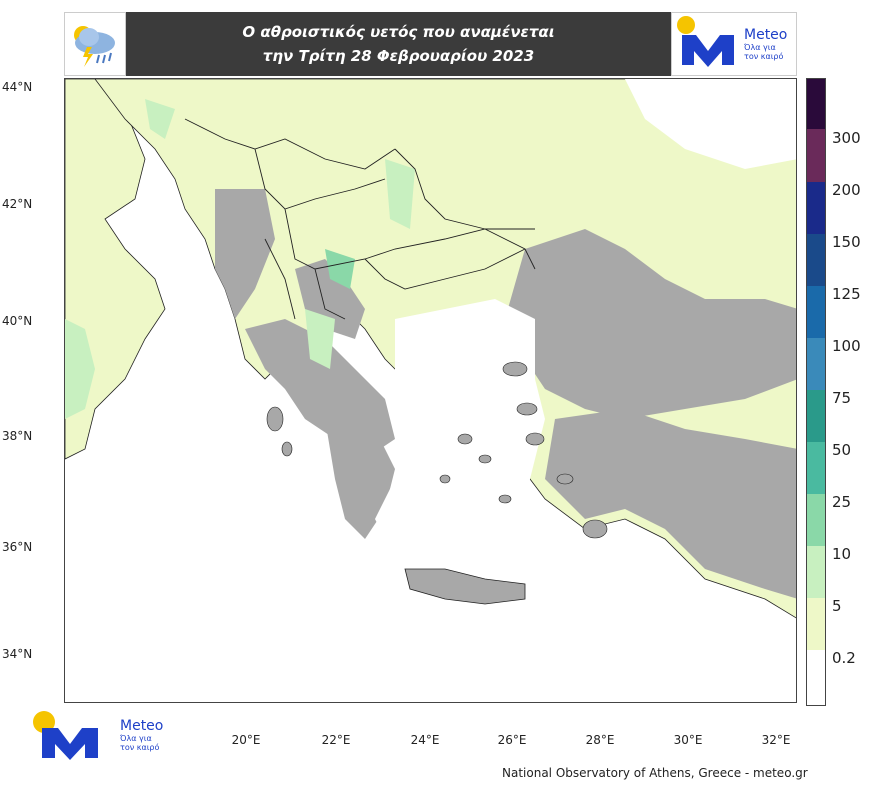  What do you see at coordinates (465, 586) in the screenshot?
I see `crete-island` at bounding box center [465, 586].